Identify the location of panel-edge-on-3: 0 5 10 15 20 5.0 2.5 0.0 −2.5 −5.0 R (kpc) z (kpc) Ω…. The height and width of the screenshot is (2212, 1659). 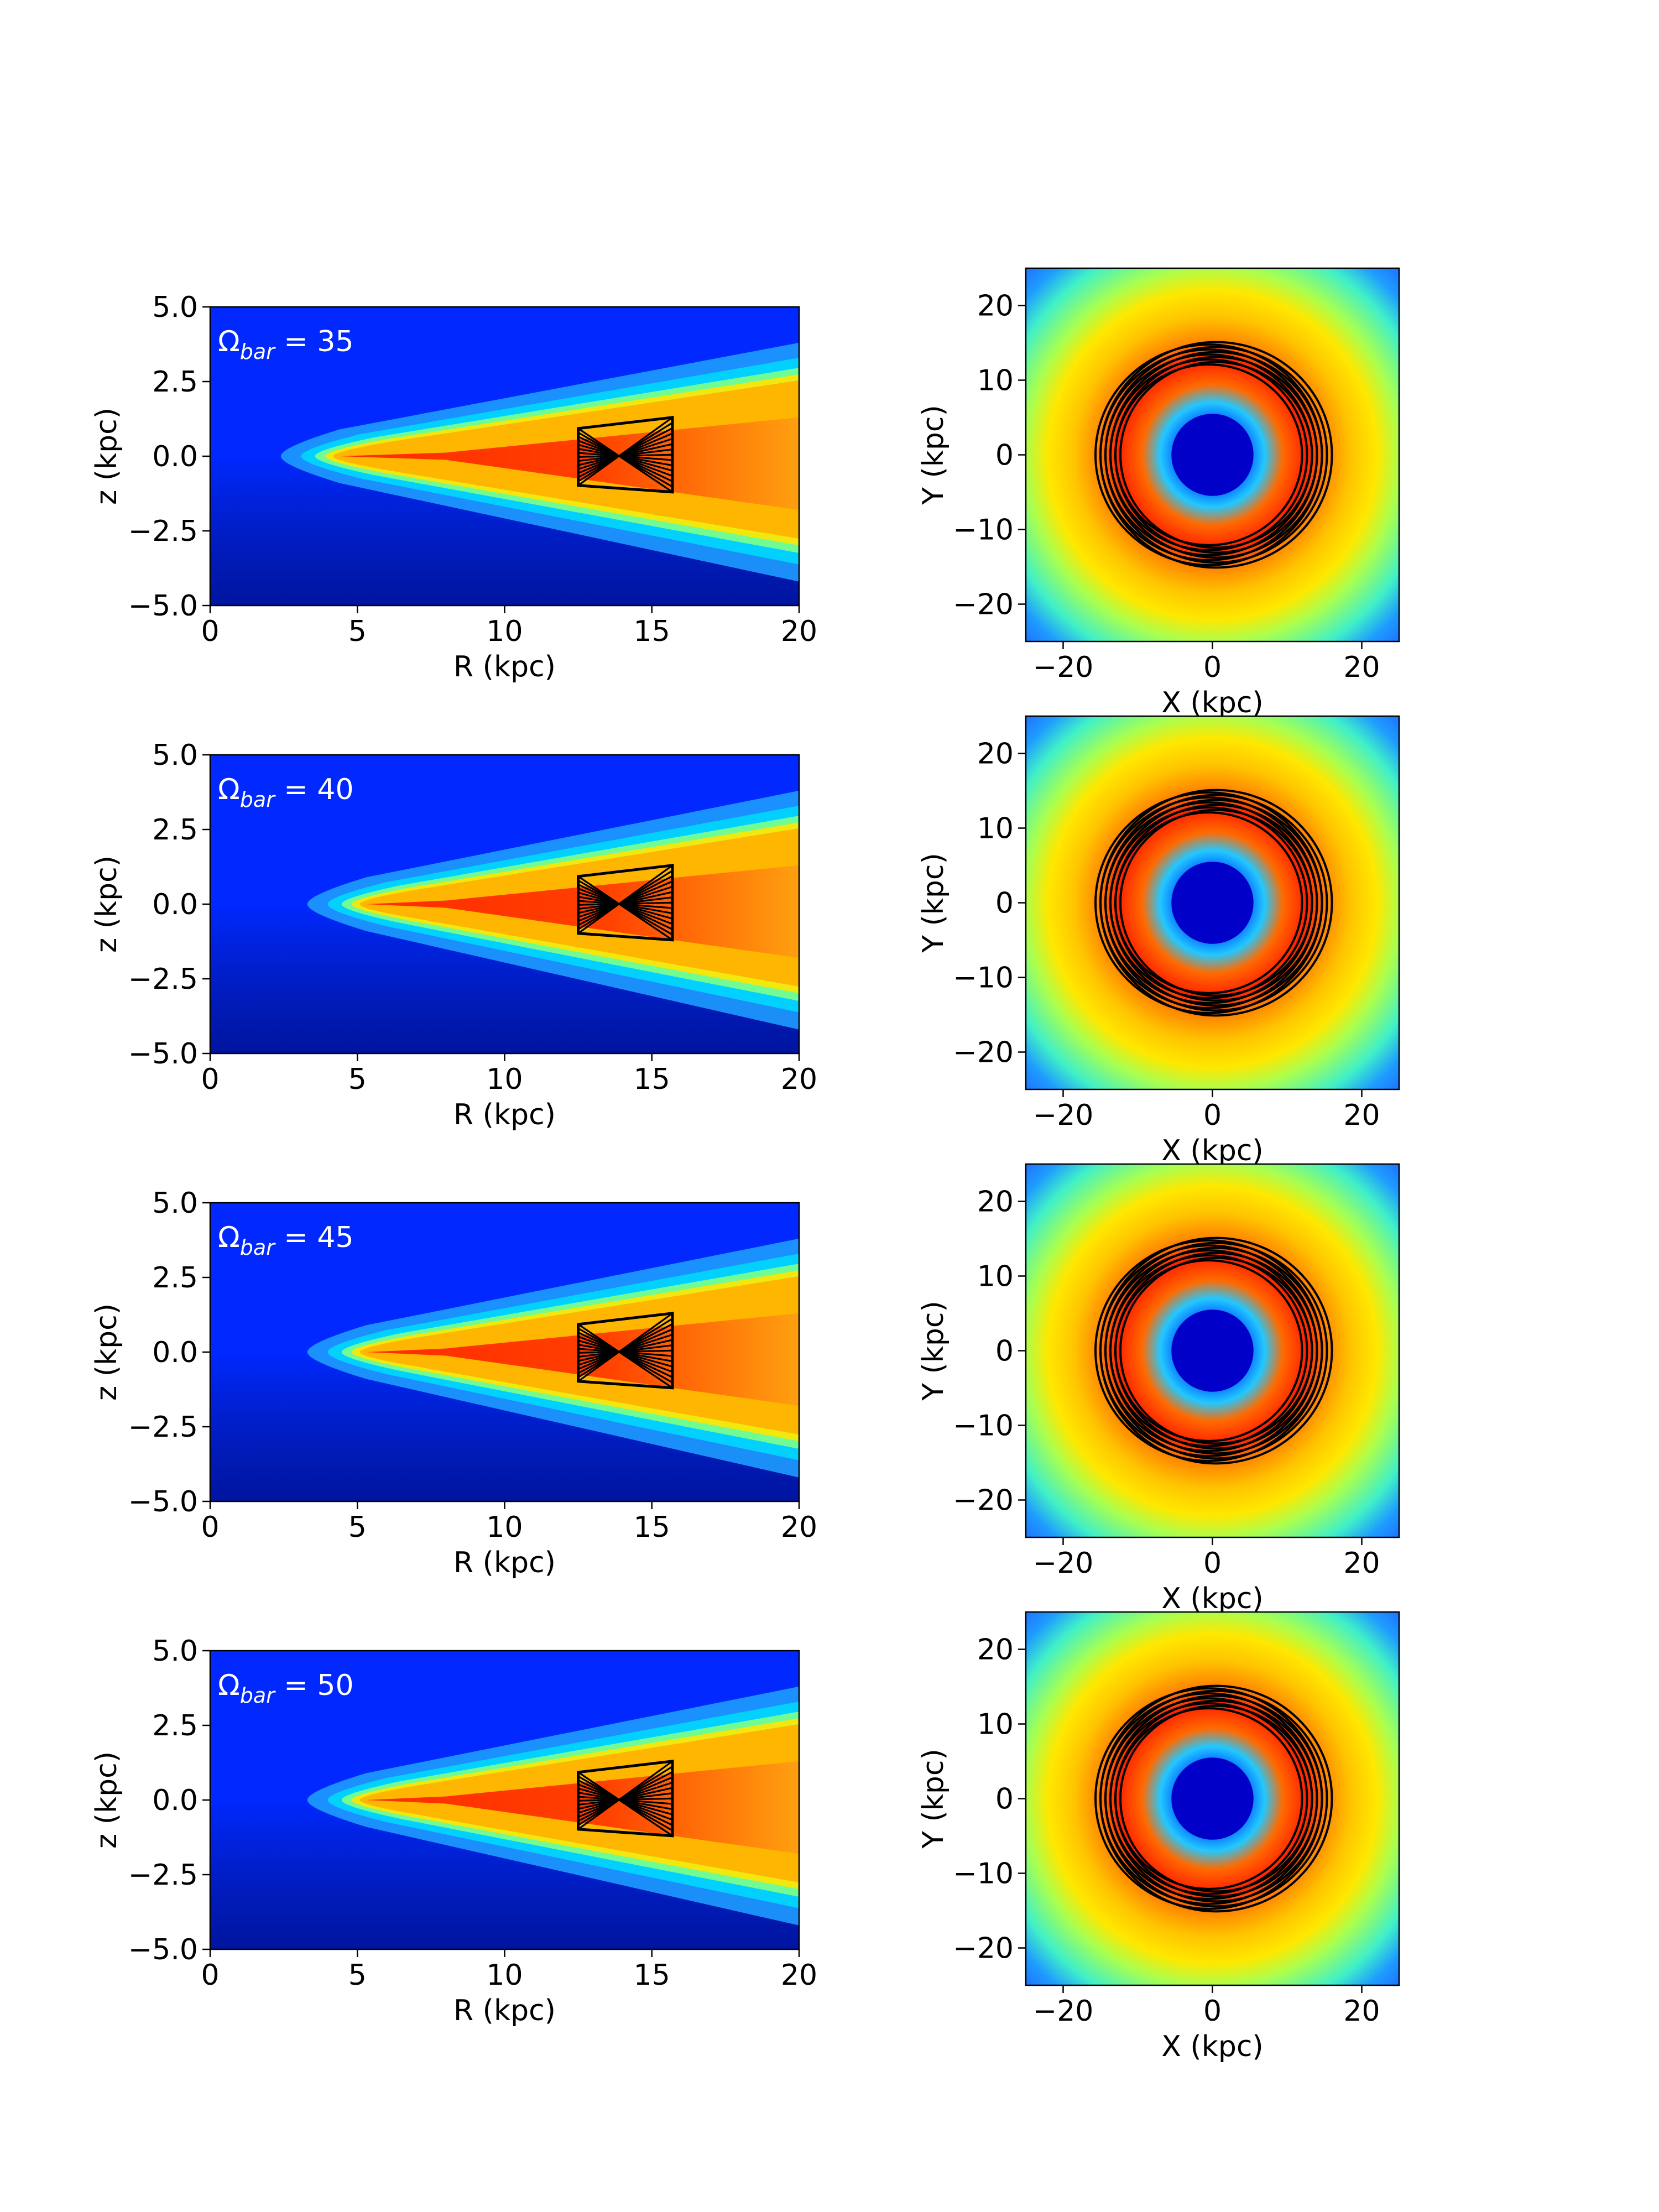
(454, 1383).